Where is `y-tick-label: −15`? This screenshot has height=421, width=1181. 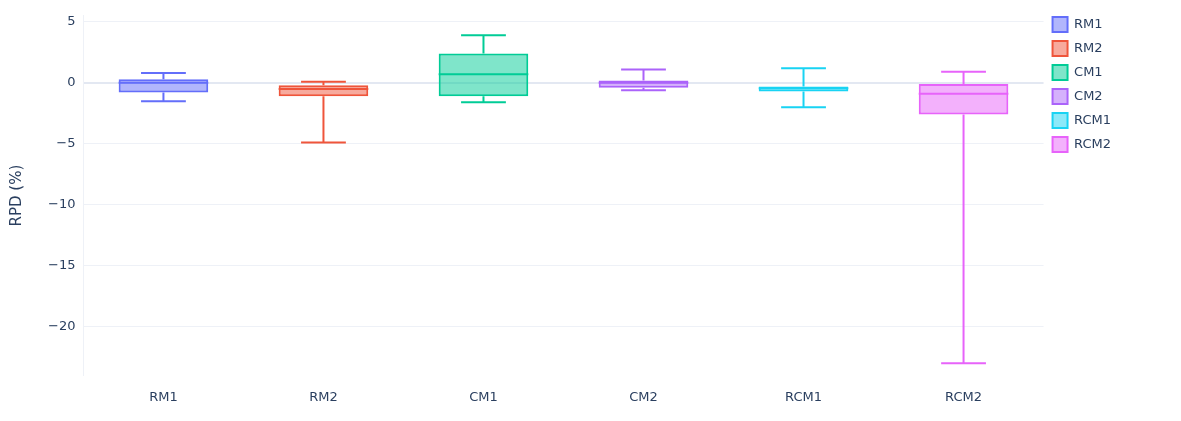 y-tick-label: −15 is located at coordinates (62, 265).